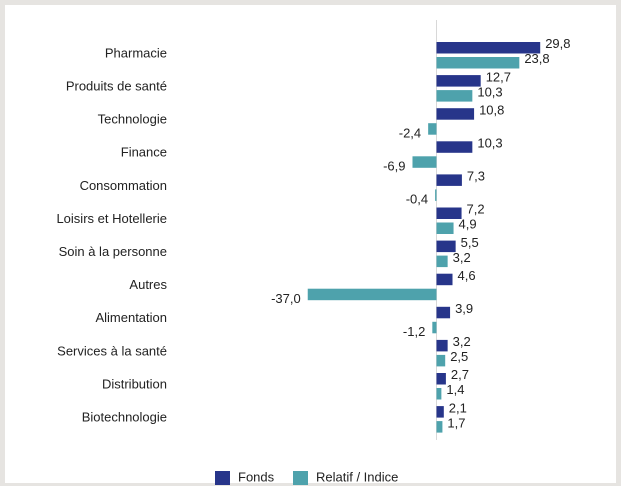 This screenshot has height=486, width=621. I want to click on value-label: 7,2, so click(476, 209).